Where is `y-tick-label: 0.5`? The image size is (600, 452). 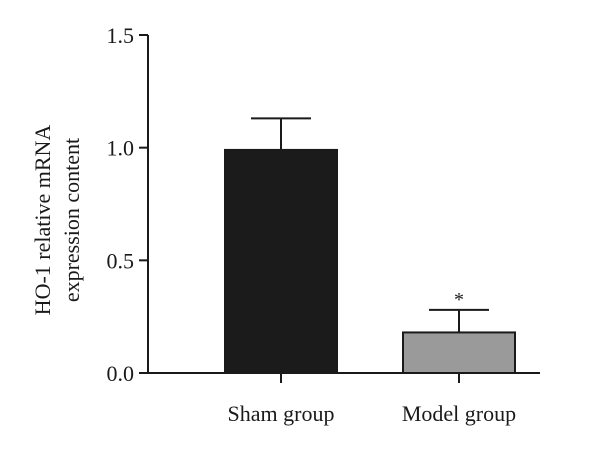 y-tick-label: 0.5 is located at coordinates (121, 260).